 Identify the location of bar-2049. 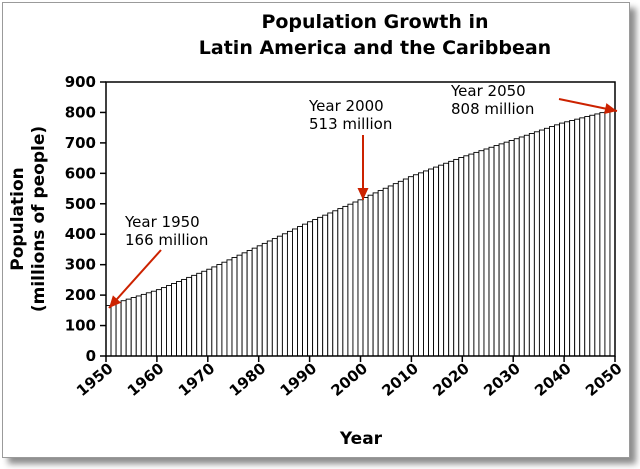
(607, 233).